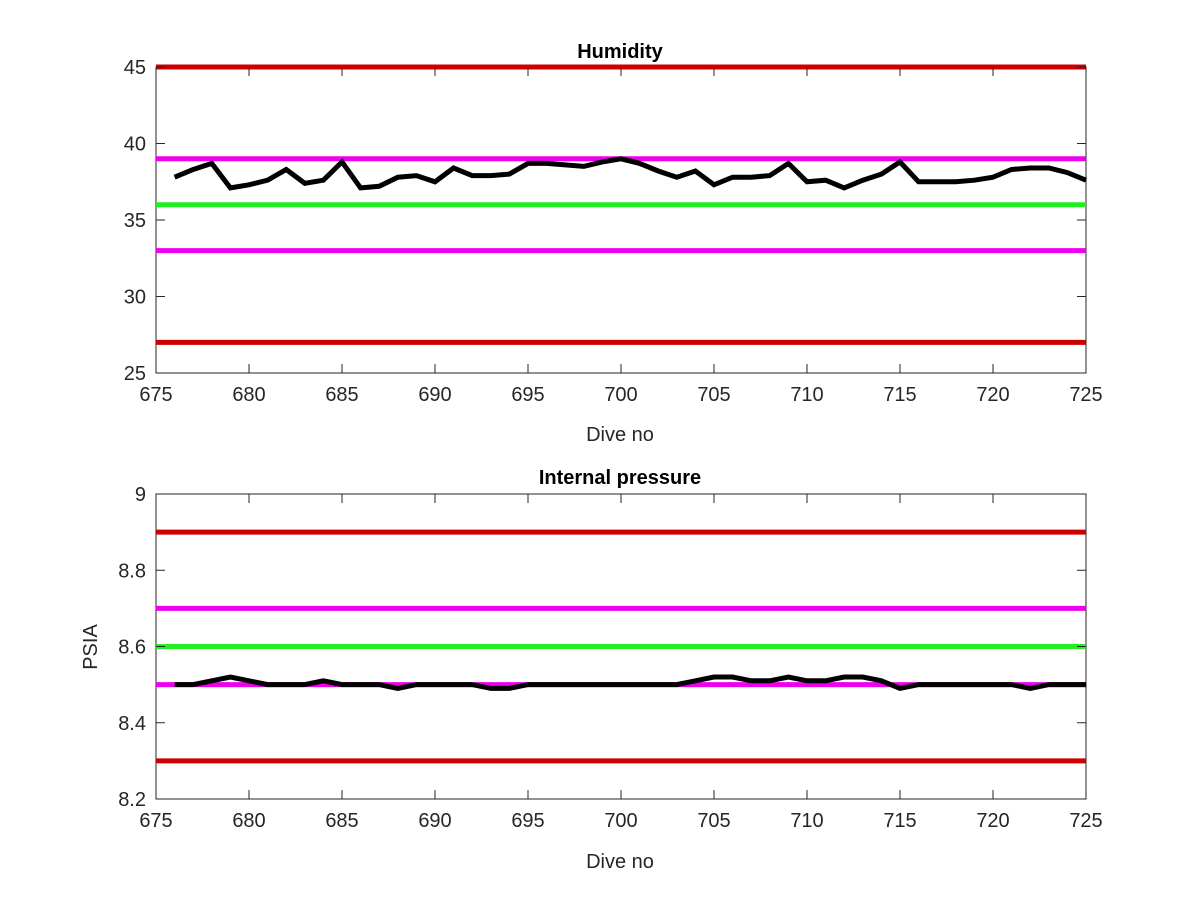 The image size is (1200, 900). I want to click on pressure-x-tick-label: 690, so click(434, 821).